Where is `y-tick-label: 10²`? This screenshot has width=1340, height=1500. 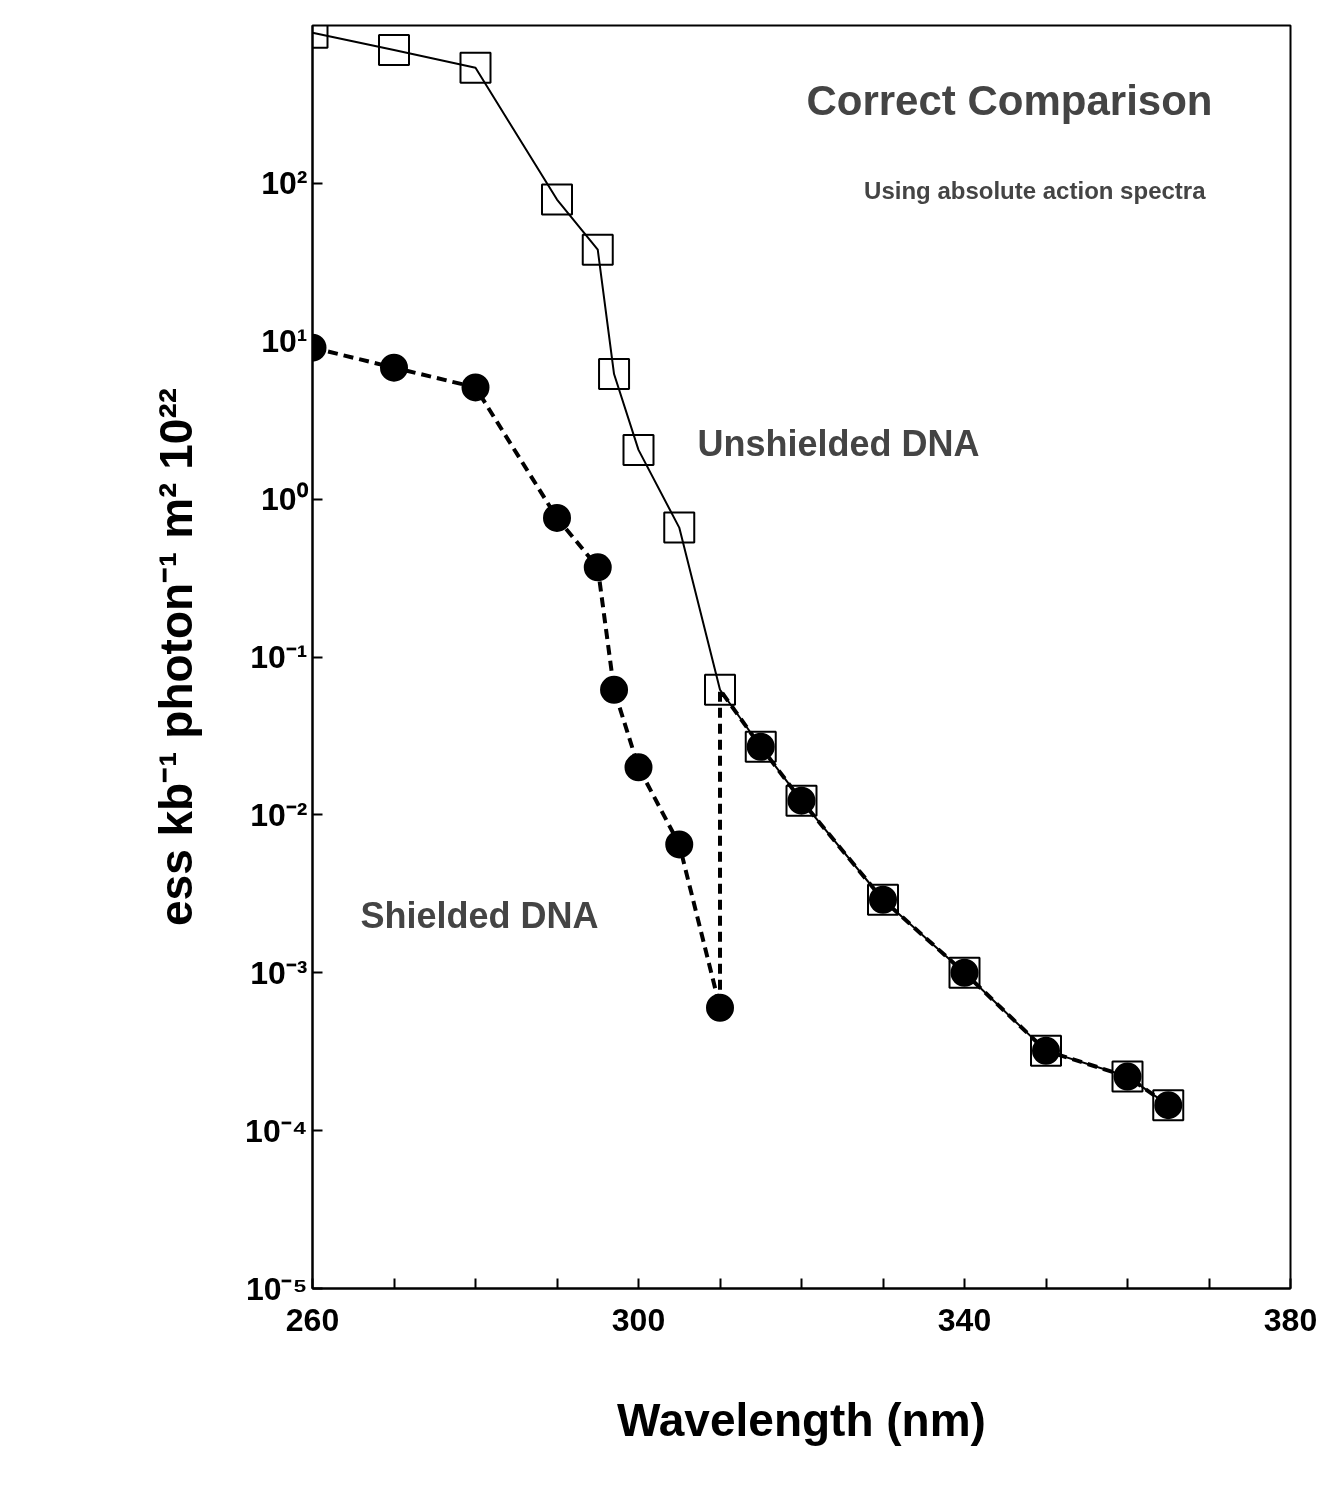 y-tick-label: 10² is located at coordinates (284, 183).